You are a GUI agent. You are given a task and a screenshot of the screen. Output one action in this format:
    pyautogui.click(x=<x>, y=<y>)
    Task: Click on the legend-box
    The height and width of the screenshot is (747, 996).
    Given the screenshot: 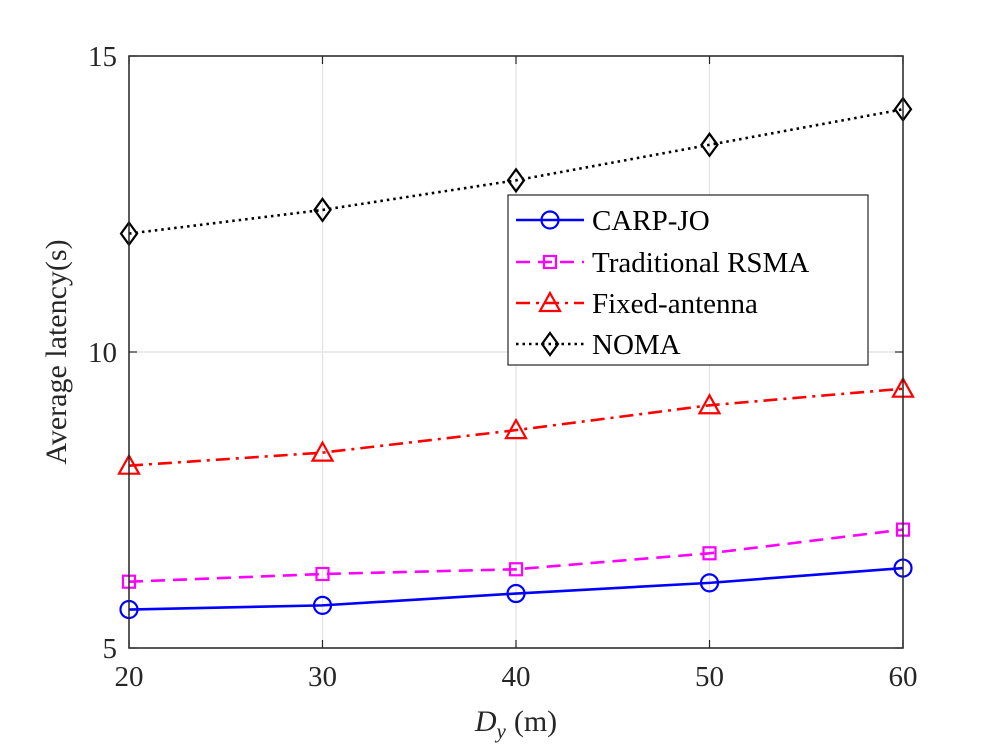 What is the action you would take?
    pyautogui.click(x=688, y=280)
    